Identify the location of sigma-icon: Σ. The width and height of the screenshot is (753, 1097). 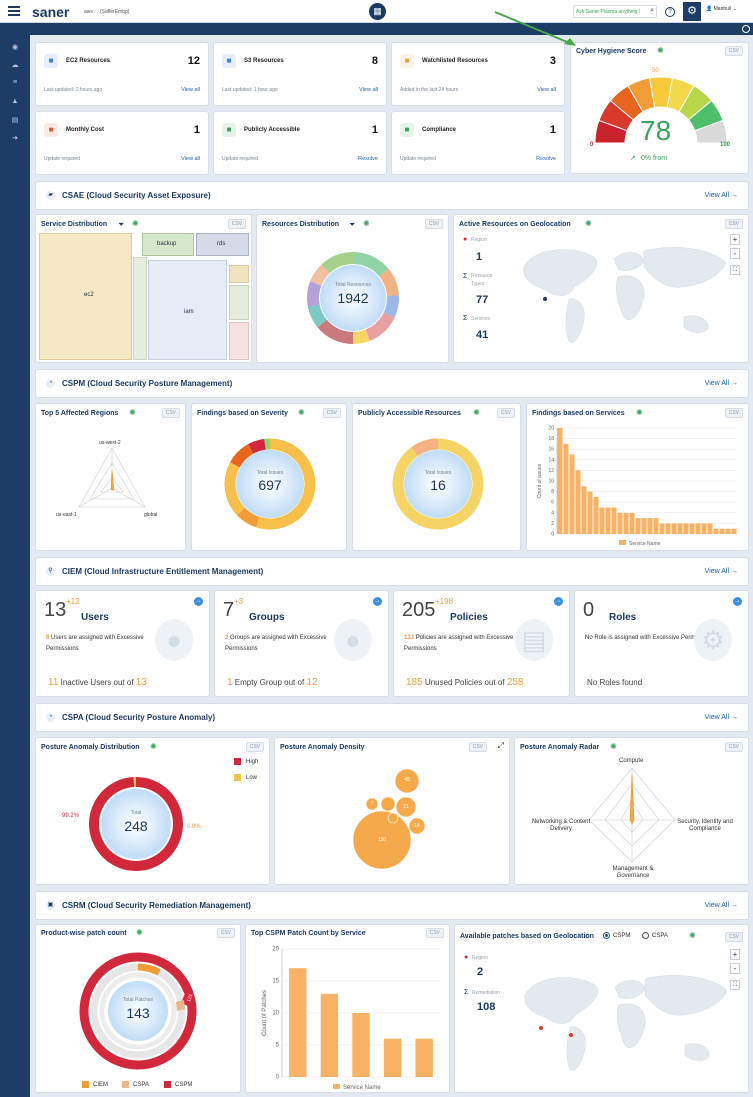
(466, 992).